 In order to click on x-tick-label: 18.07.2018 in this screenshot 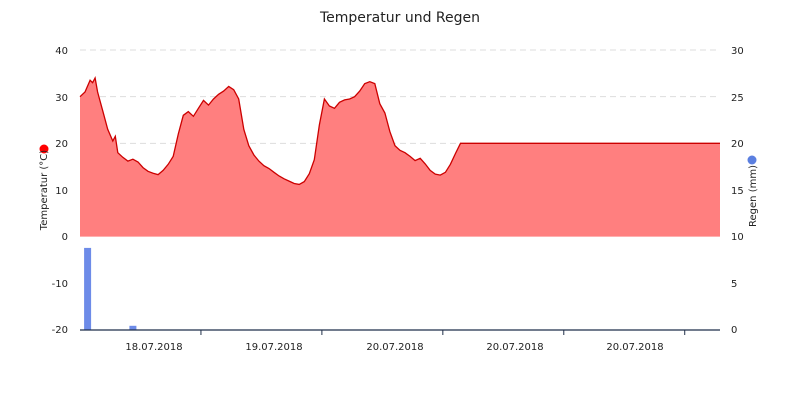, I will do `click(153, 347)`.